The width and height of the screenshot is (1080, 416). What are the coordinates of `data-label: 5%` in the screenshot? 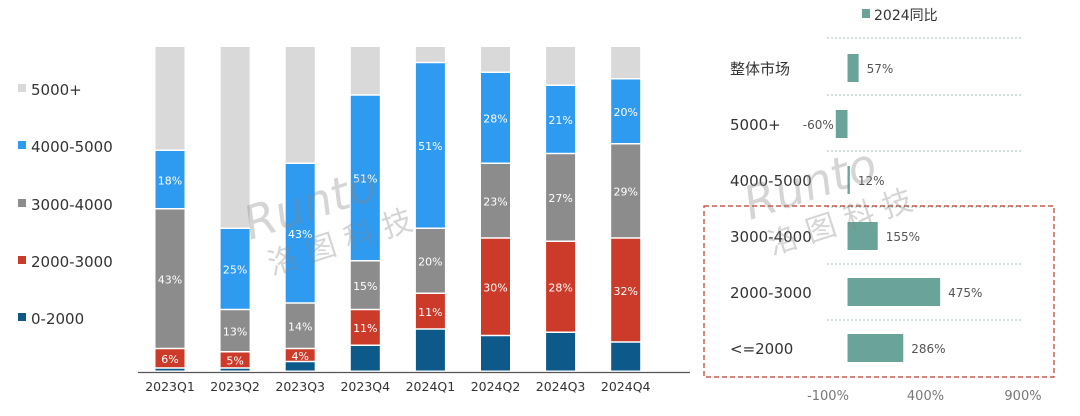 It's located at (234, 361).